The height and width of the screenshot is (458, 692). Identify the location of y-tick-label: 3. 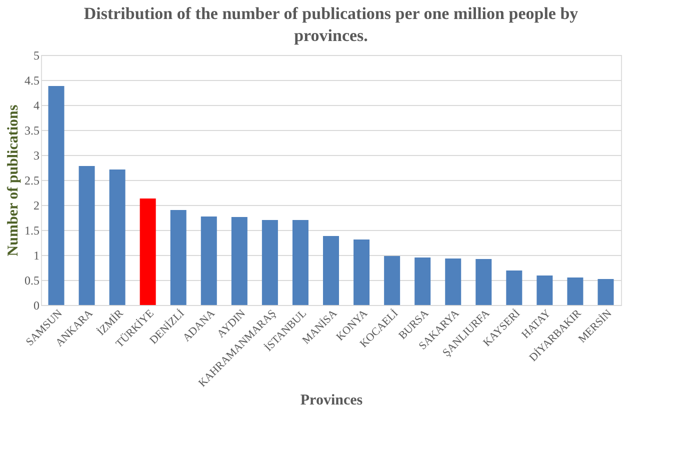
(37, 155).